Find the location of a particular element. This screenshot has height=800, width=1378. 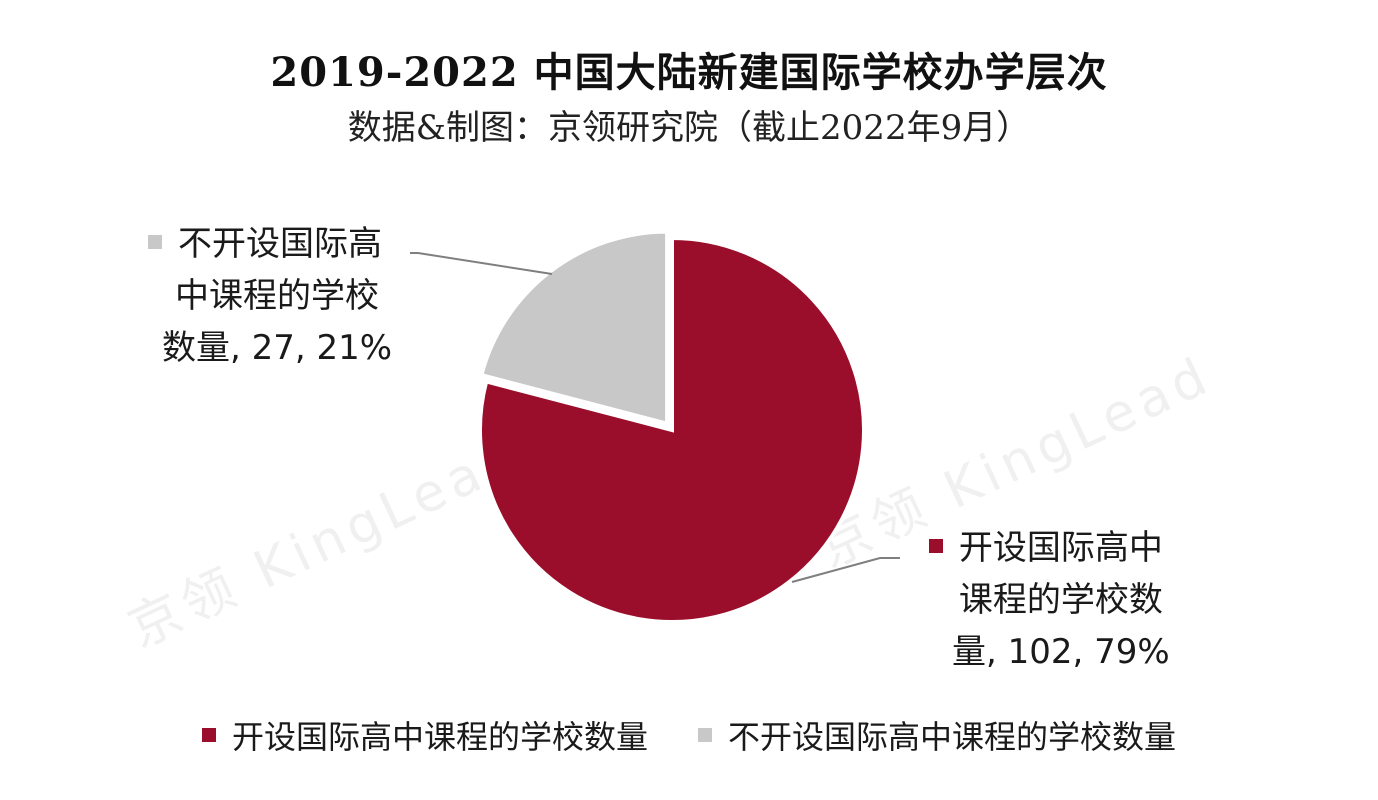

legend-item-offering: 开设国际高中课程的学校数量 is located at coordinates (424, 735).